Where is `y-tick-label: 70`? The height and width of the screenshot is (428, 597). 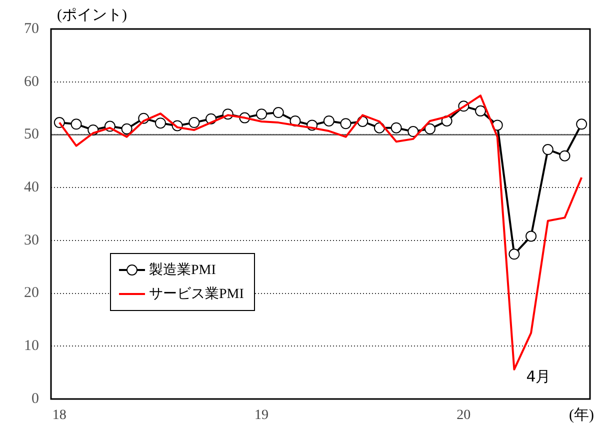
y-tick-label: 70 is located at coordinates (31, 28).